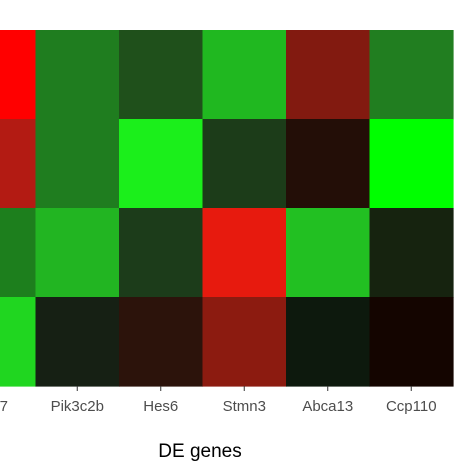 Image resolution: width=474 pixels, height=474 pixels. I want to click on x-axis-tick-label: Pik3c2b, so click(77, 406).